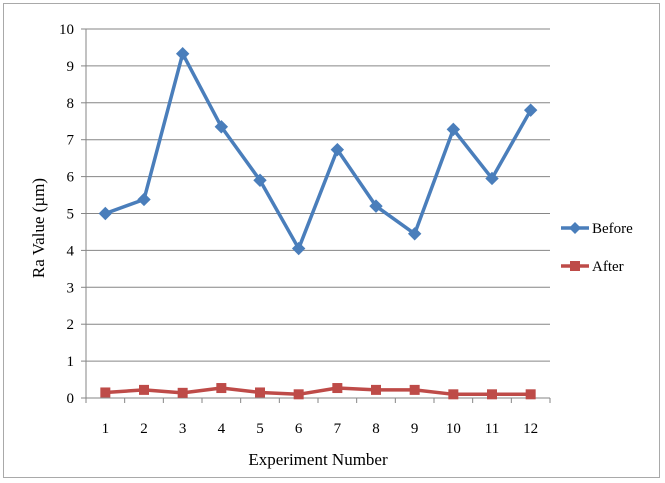 This screenshot has height=483, width=665. I want to click on y-tick-label: 1, so click(71, 362).